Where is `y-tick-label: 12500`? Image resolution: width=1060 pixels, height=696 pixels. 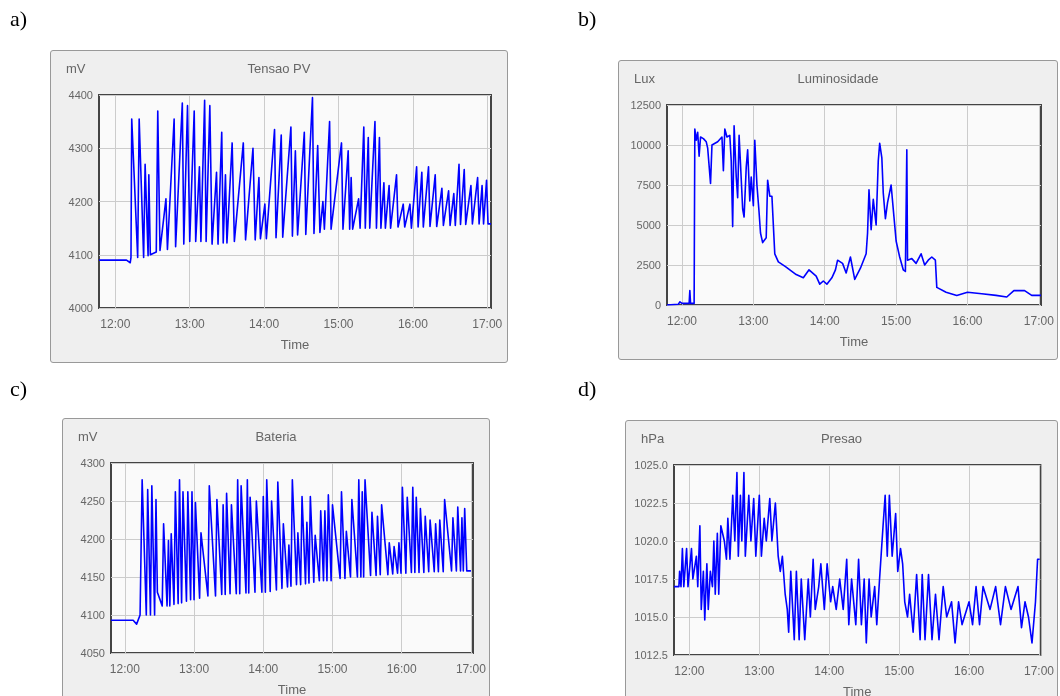
y-tick-label: 12500 is located at coordinates (645, 105).